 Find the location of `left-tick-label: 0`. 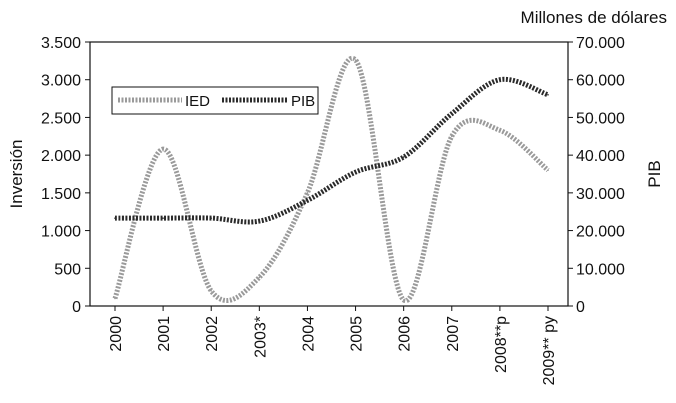

left-tick-label: 0 is located at coordinates (76, 307).